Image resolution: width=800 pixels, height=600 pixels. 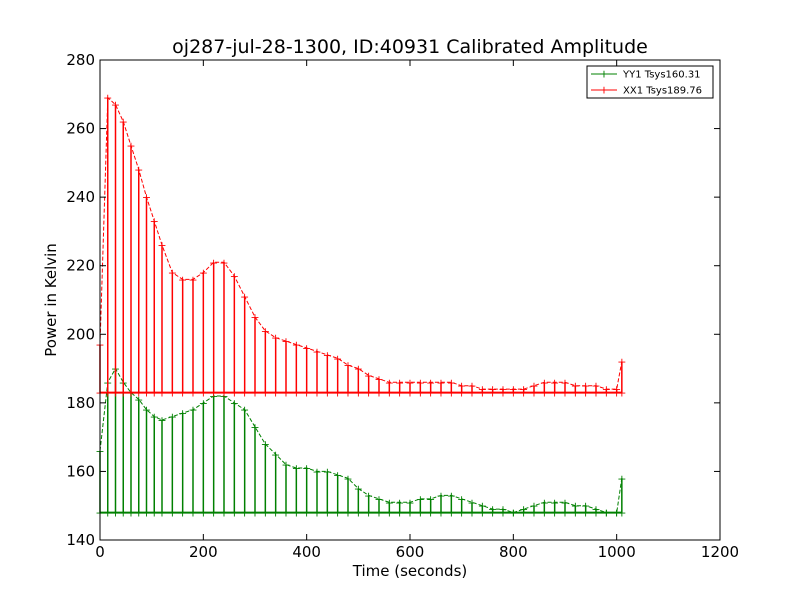 I want to click on y-tick-label: 140, so click(x=80, y=540).